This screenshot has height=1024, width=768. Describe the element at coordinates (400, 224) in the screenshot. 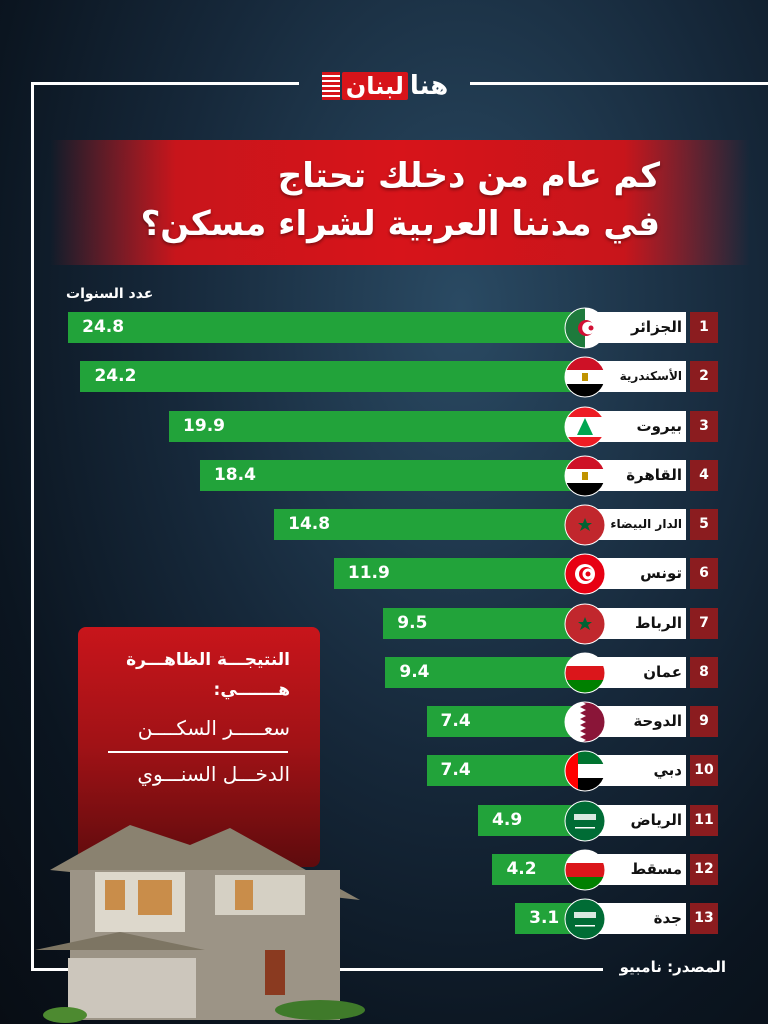

I see `title-line-2: في مدننا العربية لشراء مسكن؟` at that location.